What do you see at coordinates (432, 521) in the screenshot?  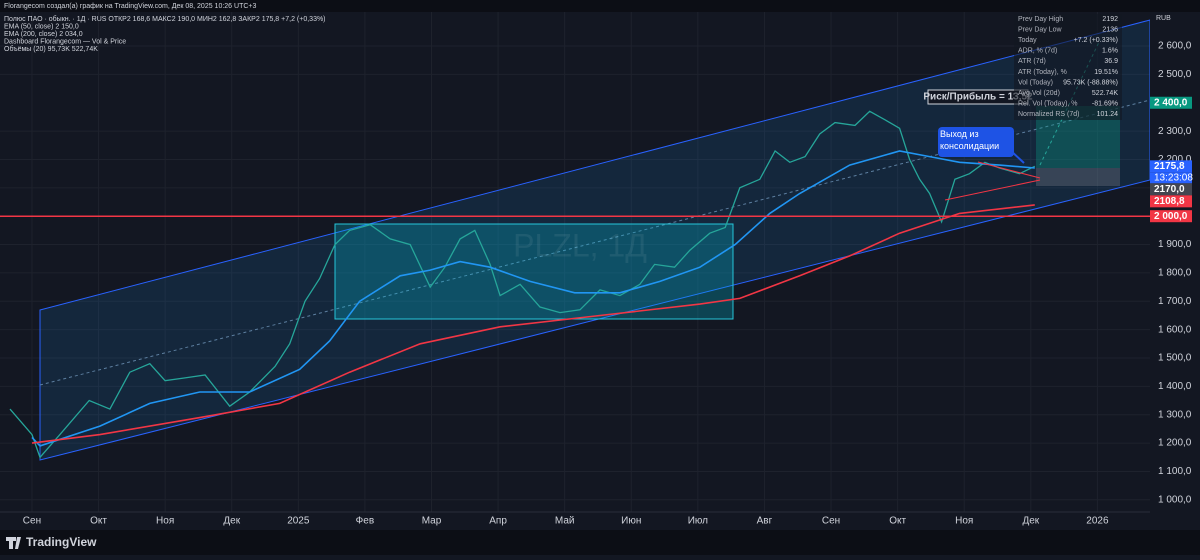 I see `x-tick-label: Мар` at bounding box center [432, 521].